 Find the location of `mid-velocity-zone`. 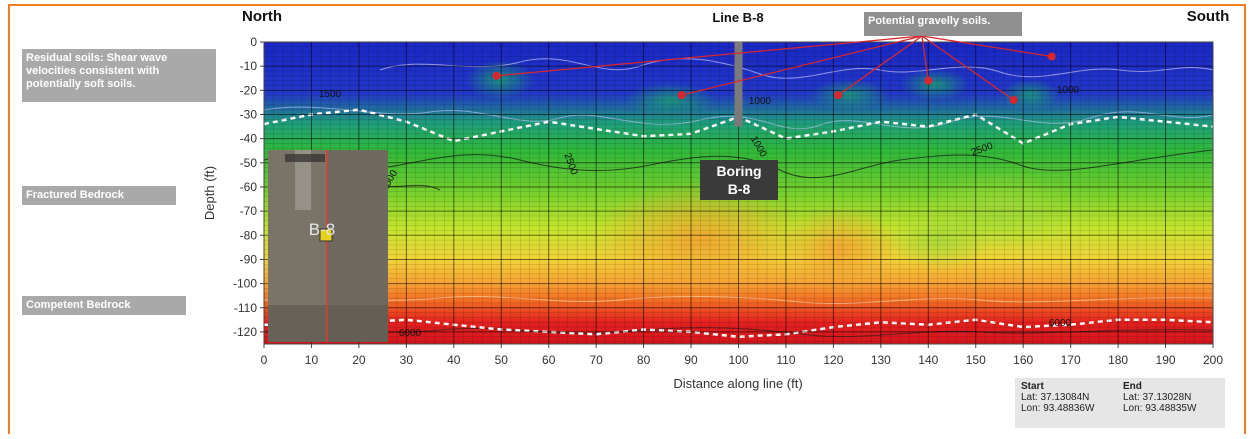

mid-velocity-zone is located at coordinates (940, 240).